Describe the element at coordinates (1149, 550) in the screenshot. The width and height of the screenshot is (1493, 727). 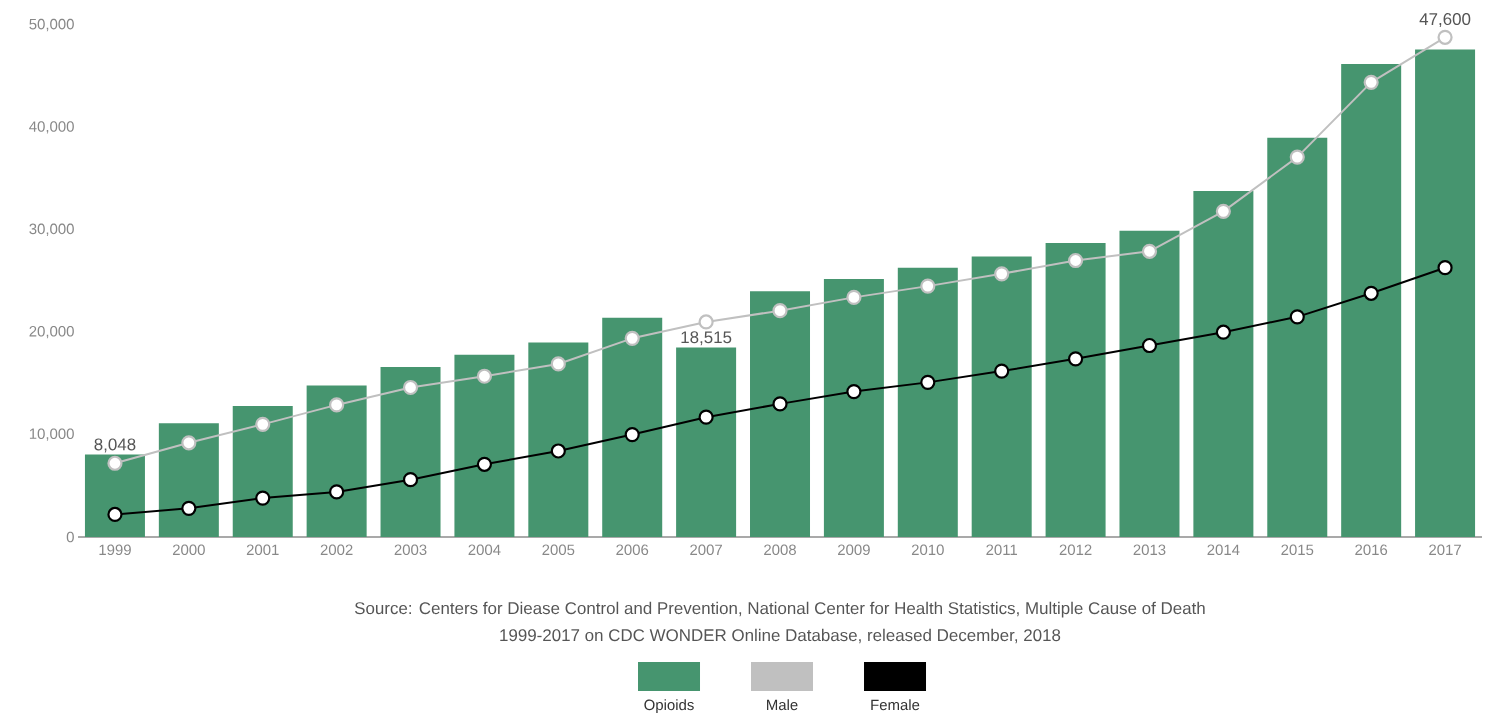
I see `x-tick-label: 2013` at that location.